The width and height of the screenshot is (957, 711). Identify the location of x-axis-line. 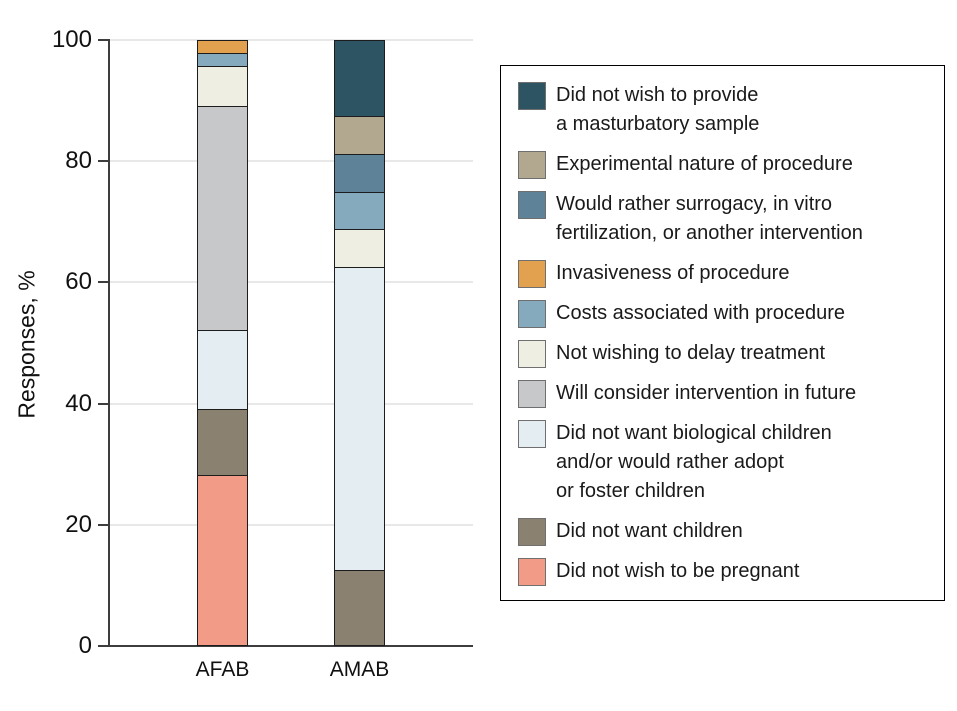
(290, 646).